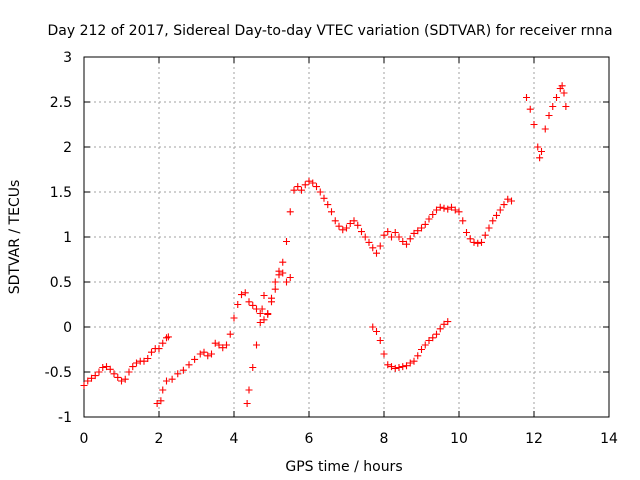 The image size is (640, 480). Describe the element at coordinates (61, 193) in the screenshot. I see `y-tick-label: 1.5` at that location.